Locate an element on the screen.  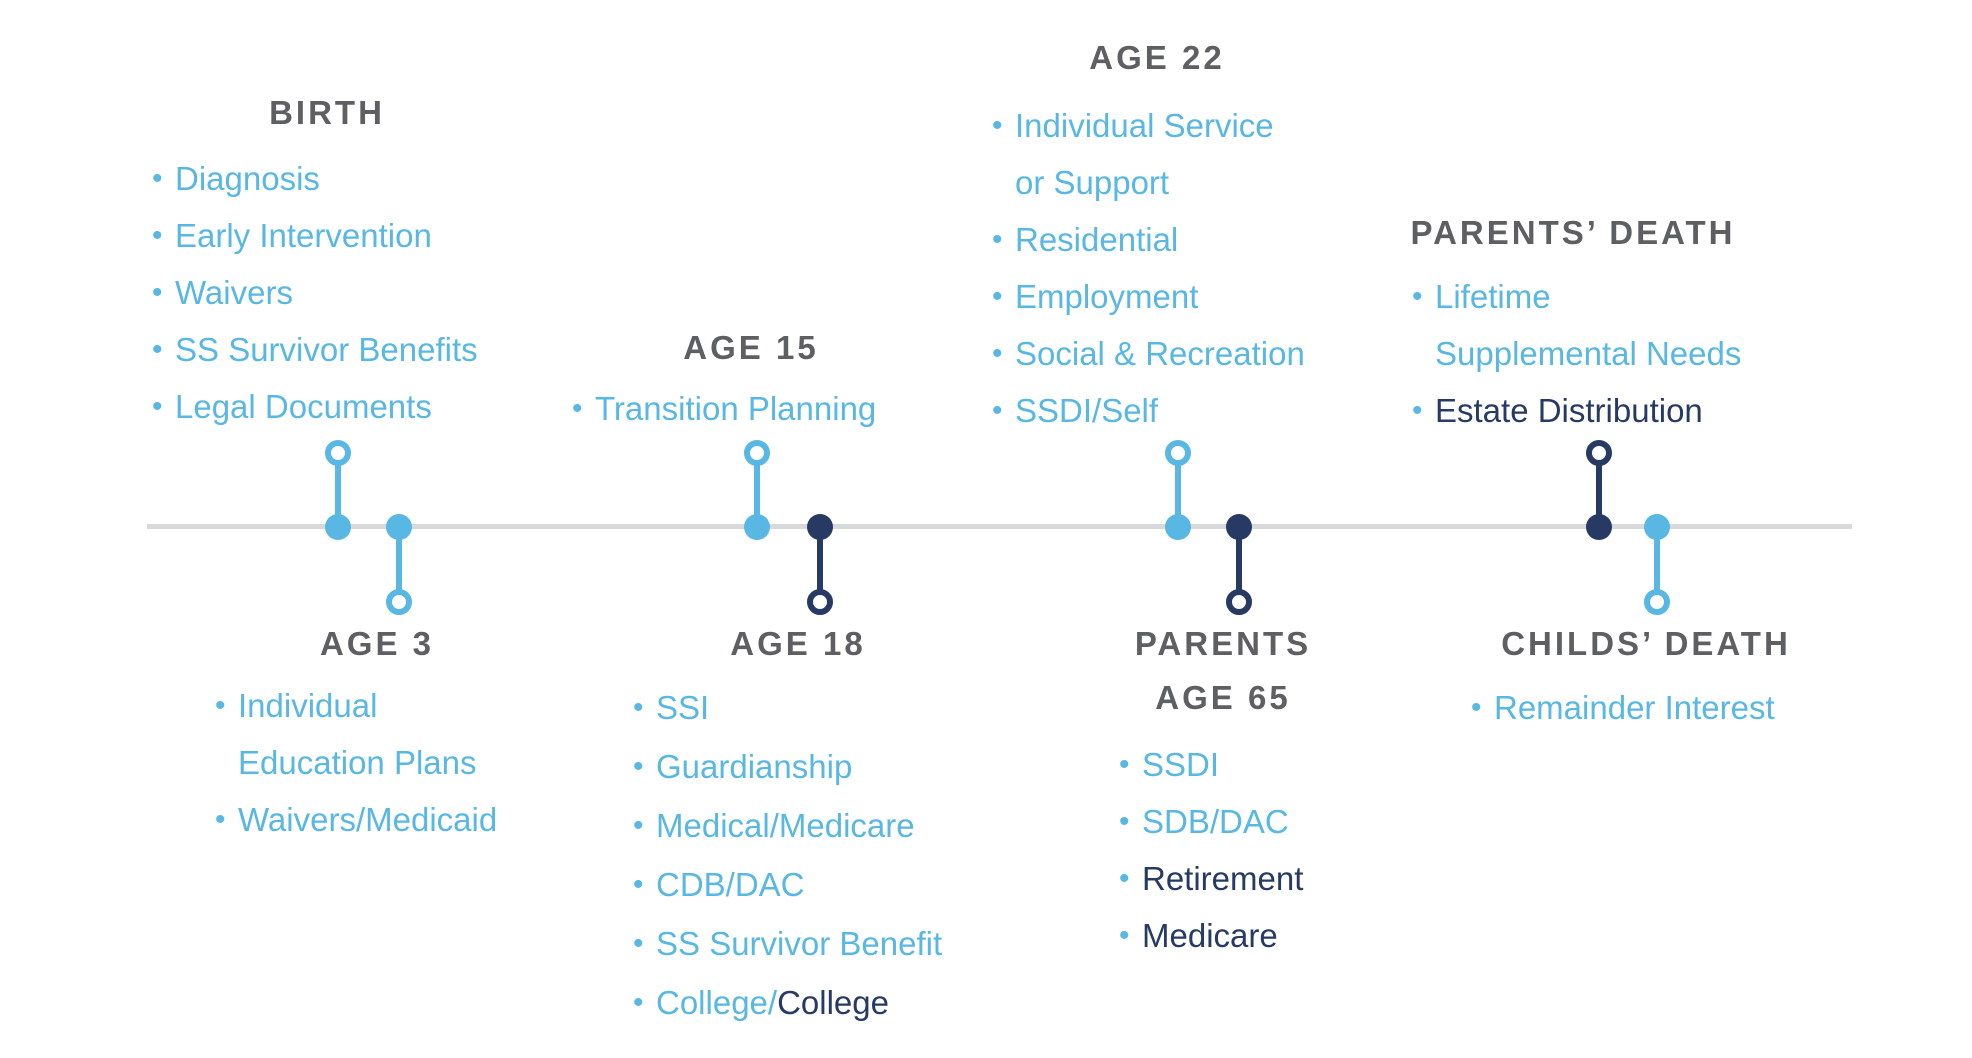
list-item: • Transition Planning is located at coordinates (724, 408).